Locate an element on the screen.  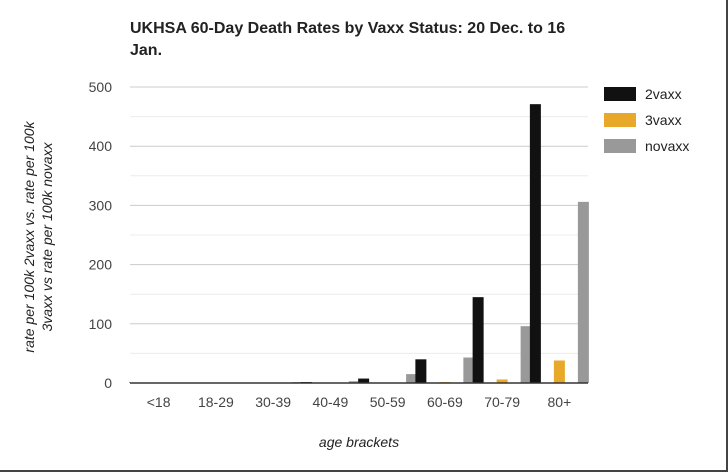
legend-swatch-2vaxx is located at coordinates (620, 94).